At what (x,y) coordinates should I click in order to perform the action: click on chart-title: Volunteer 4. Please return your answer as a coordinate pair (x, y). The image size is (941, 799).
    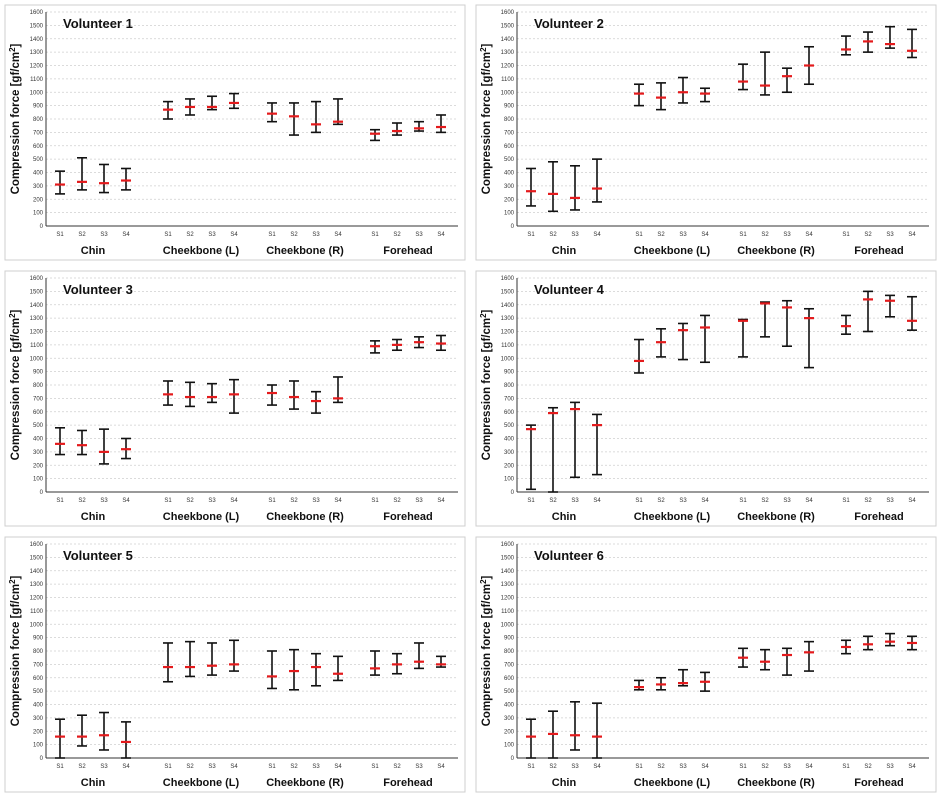
    Looking at the image, I should click on (569, 289).